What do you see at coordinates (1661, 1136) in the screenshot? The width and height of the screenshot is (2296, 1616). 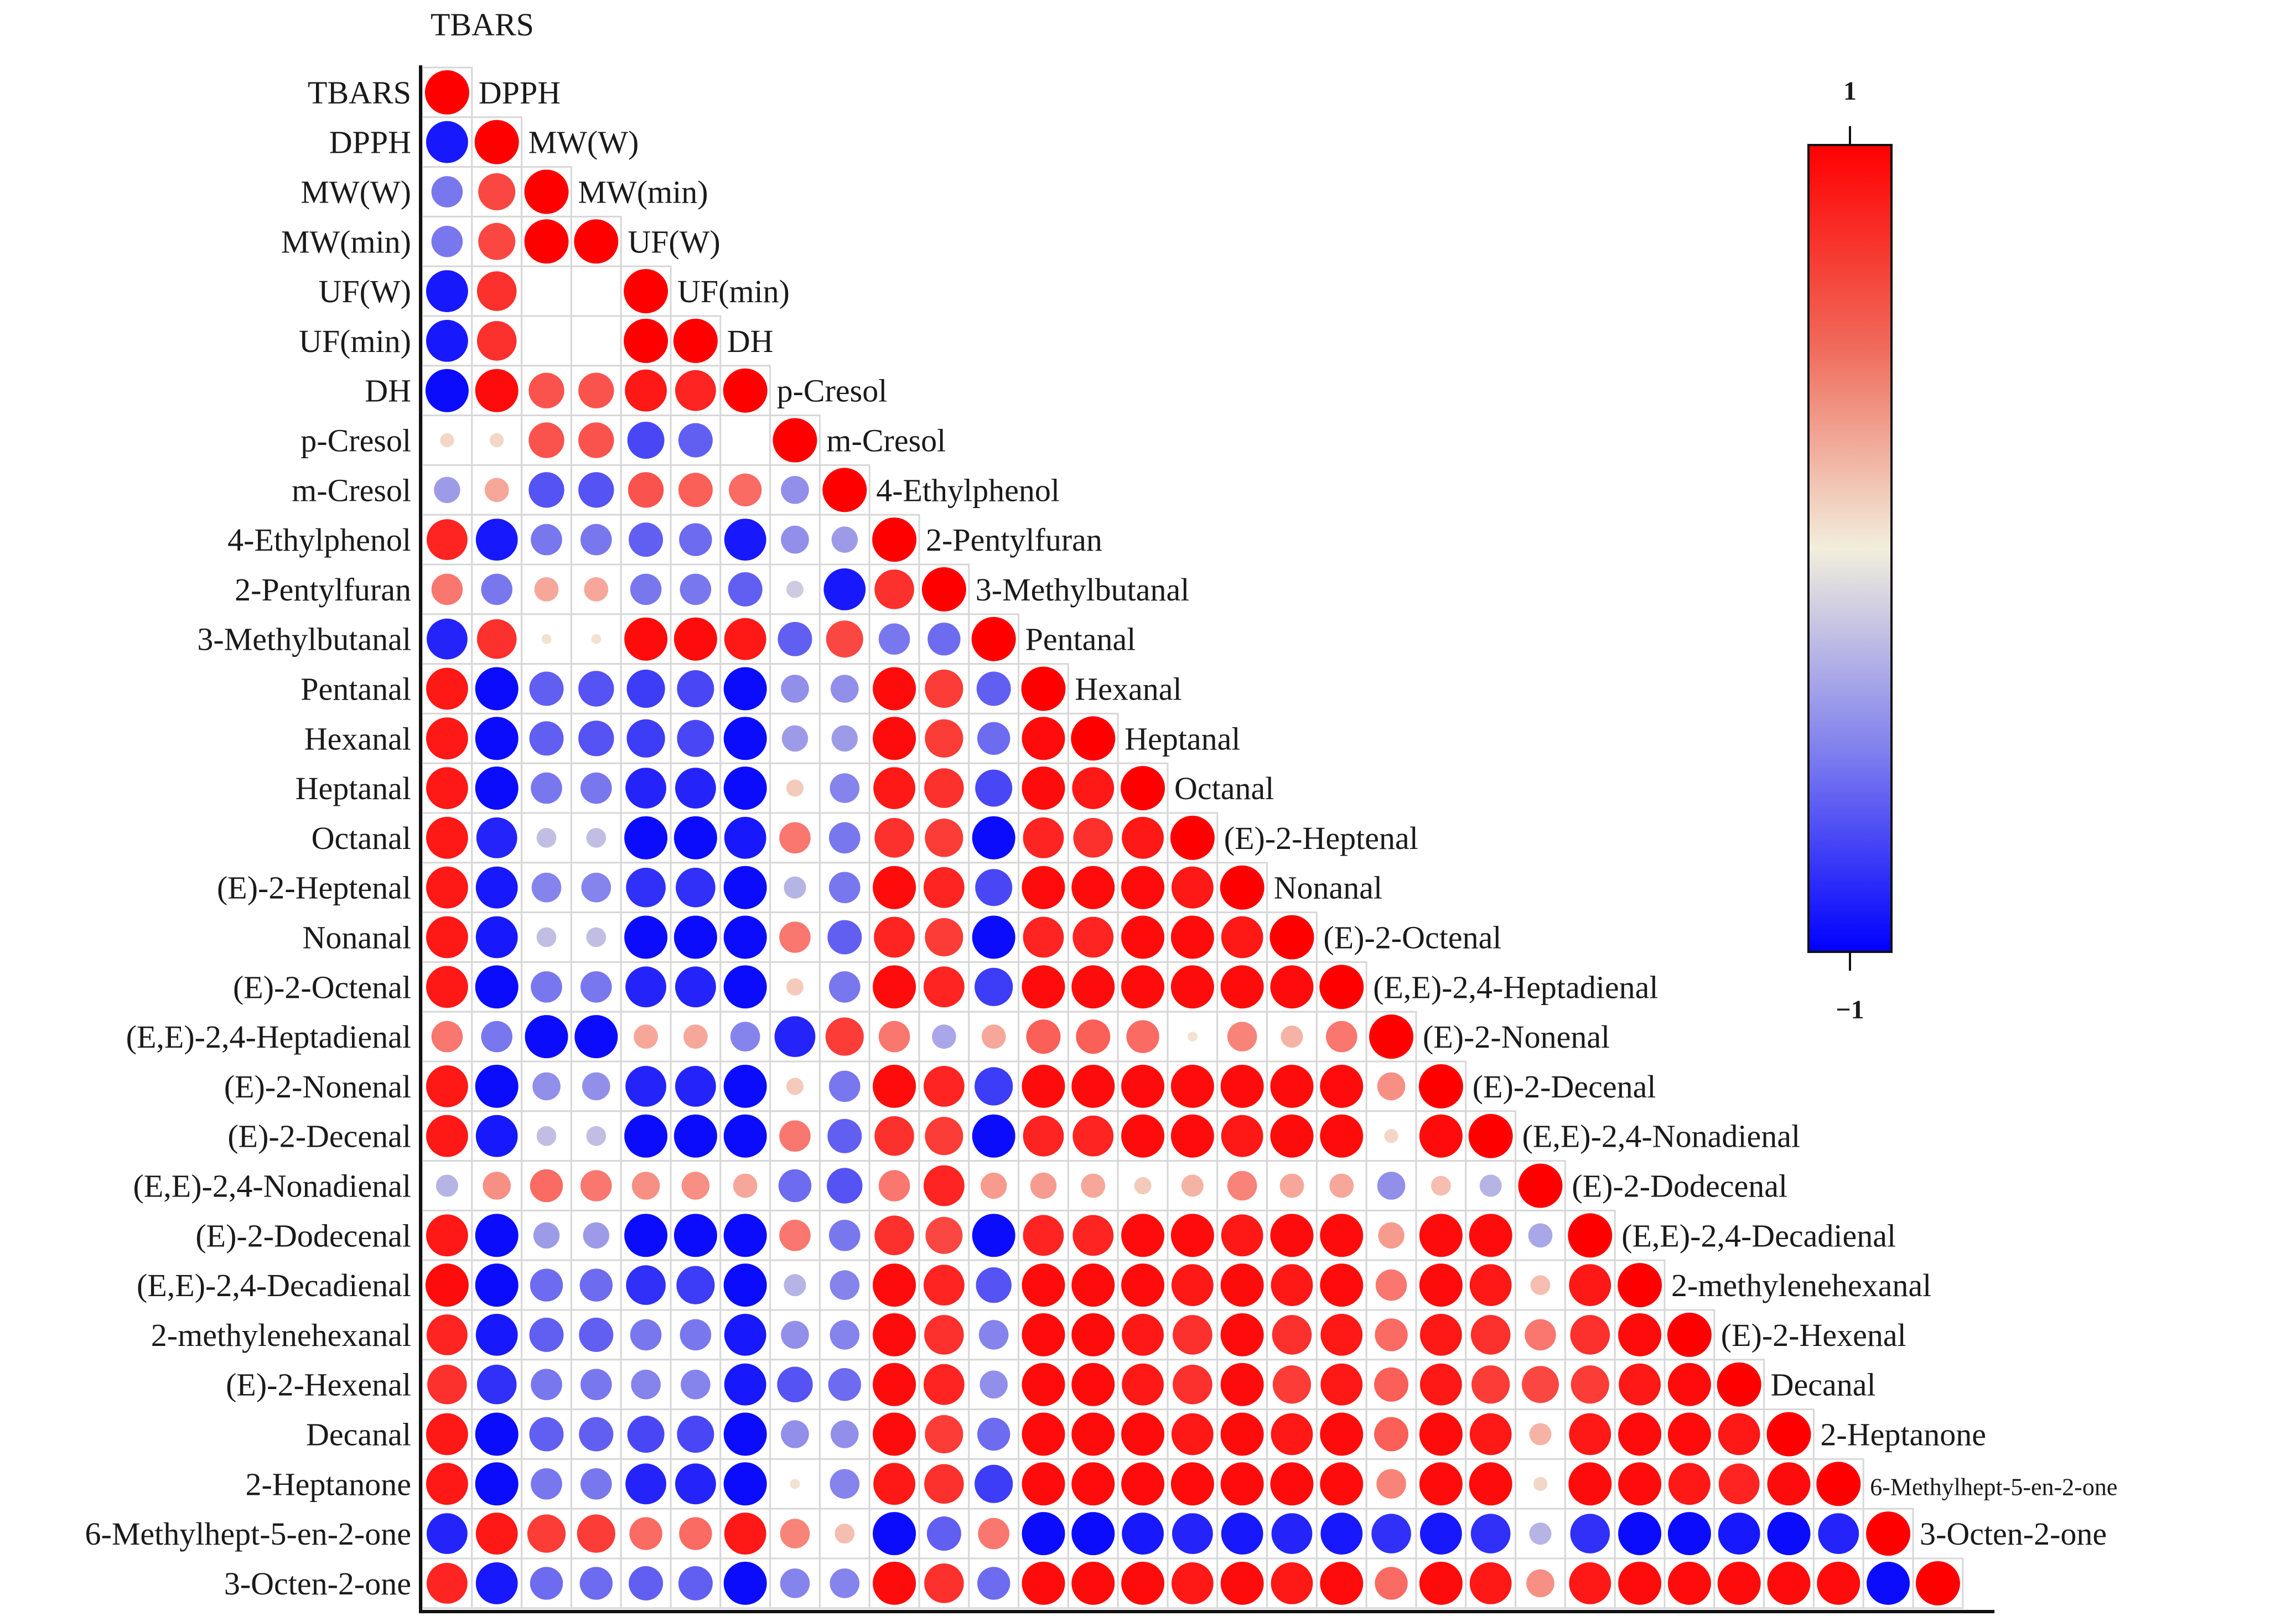 I see `diagonal-label-e-e-2-4-nonadienal: (E,E)-2,4-Nonadienal` at bounding box center [1661, 1136].